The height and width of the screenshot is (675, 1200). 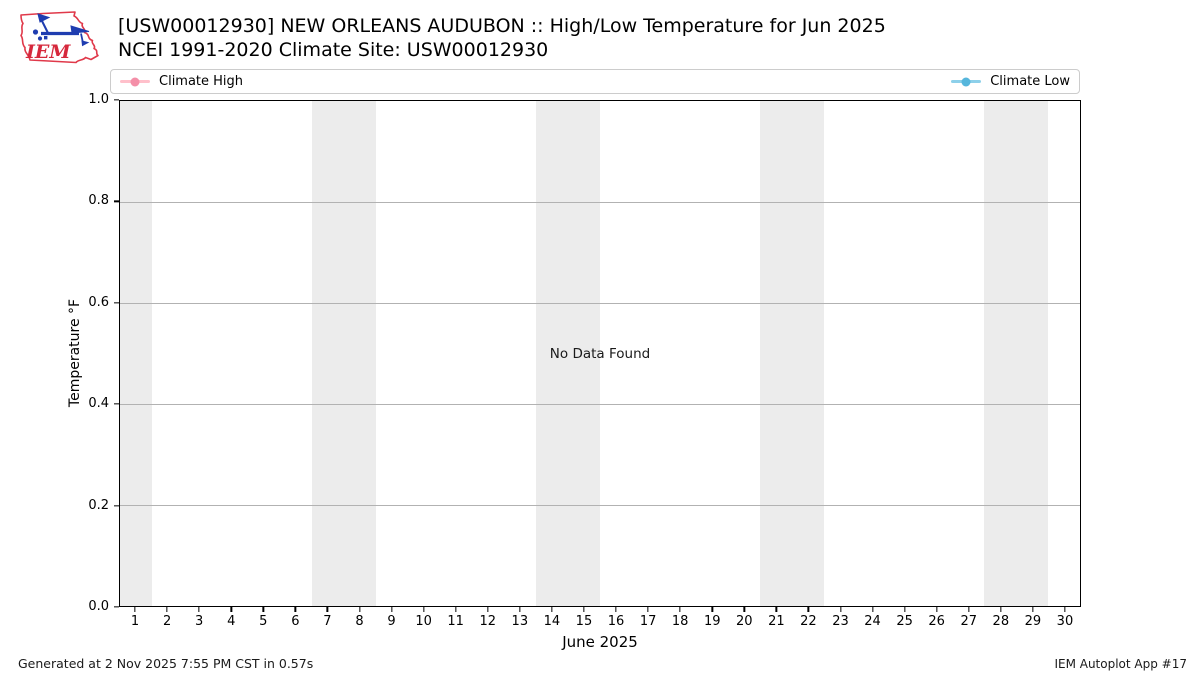 I want to click on legend-label: Climate High, so click(x=201, y=81).